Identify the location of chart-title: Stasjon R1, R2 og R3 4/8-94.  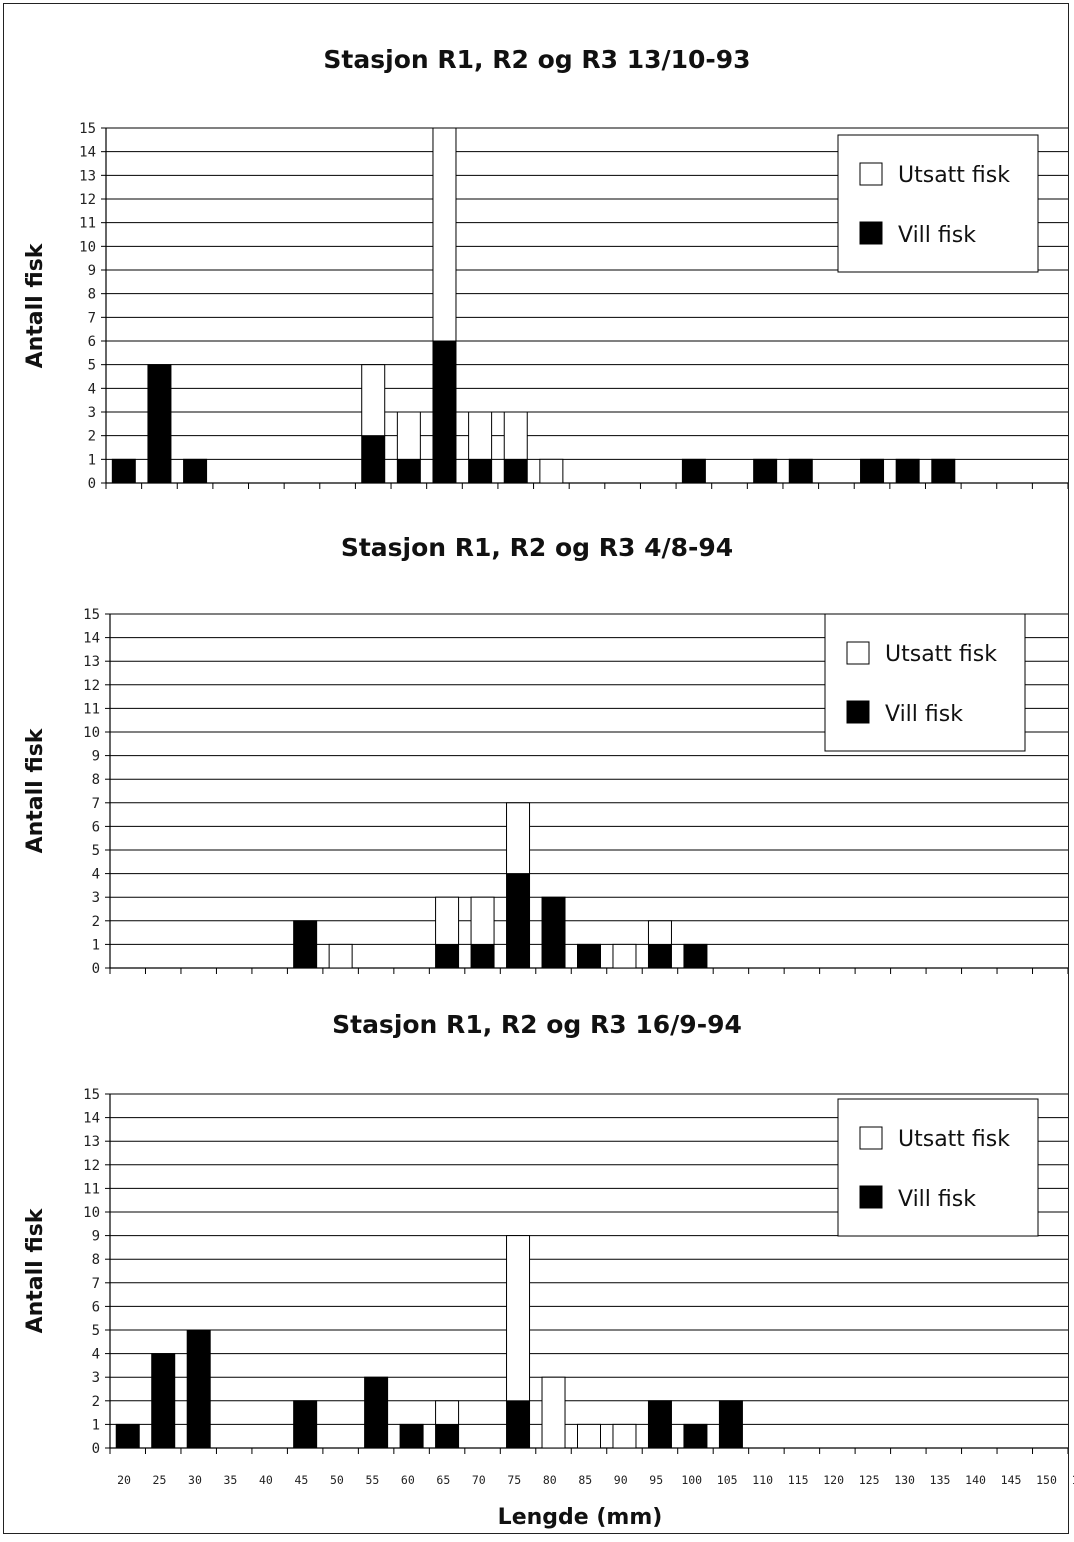
(537, 547).